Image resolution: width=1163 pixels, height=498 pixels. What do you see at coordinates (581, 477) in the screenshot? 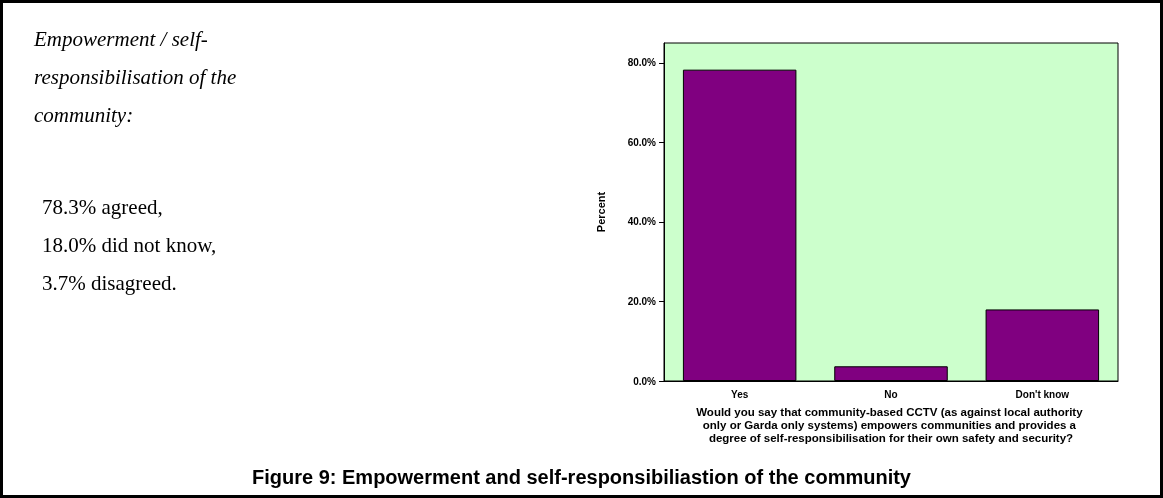
I see `text: Figure 9: Empowerment and self-responsibiliastion of the community` at bounding box center [581, 477].